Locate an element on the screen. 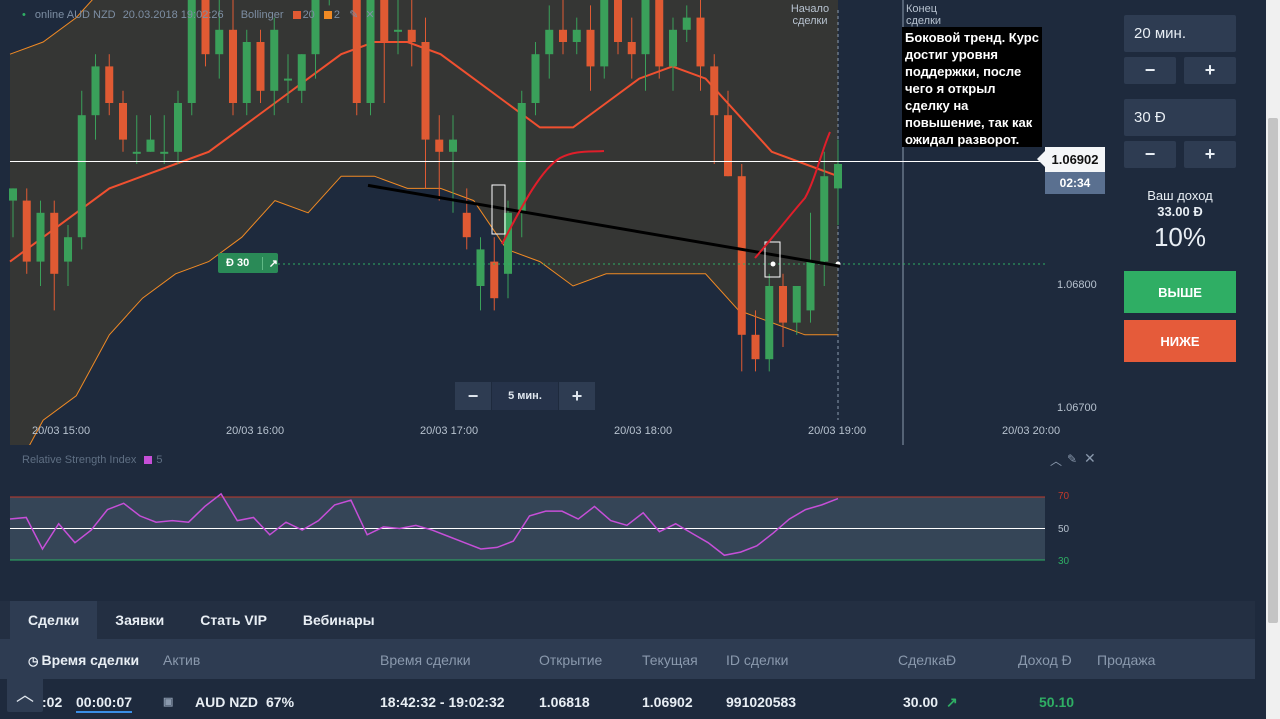 This screenshot has width=1280, height=719. rsi-chart-canvas is located at coordinates (527, 526).